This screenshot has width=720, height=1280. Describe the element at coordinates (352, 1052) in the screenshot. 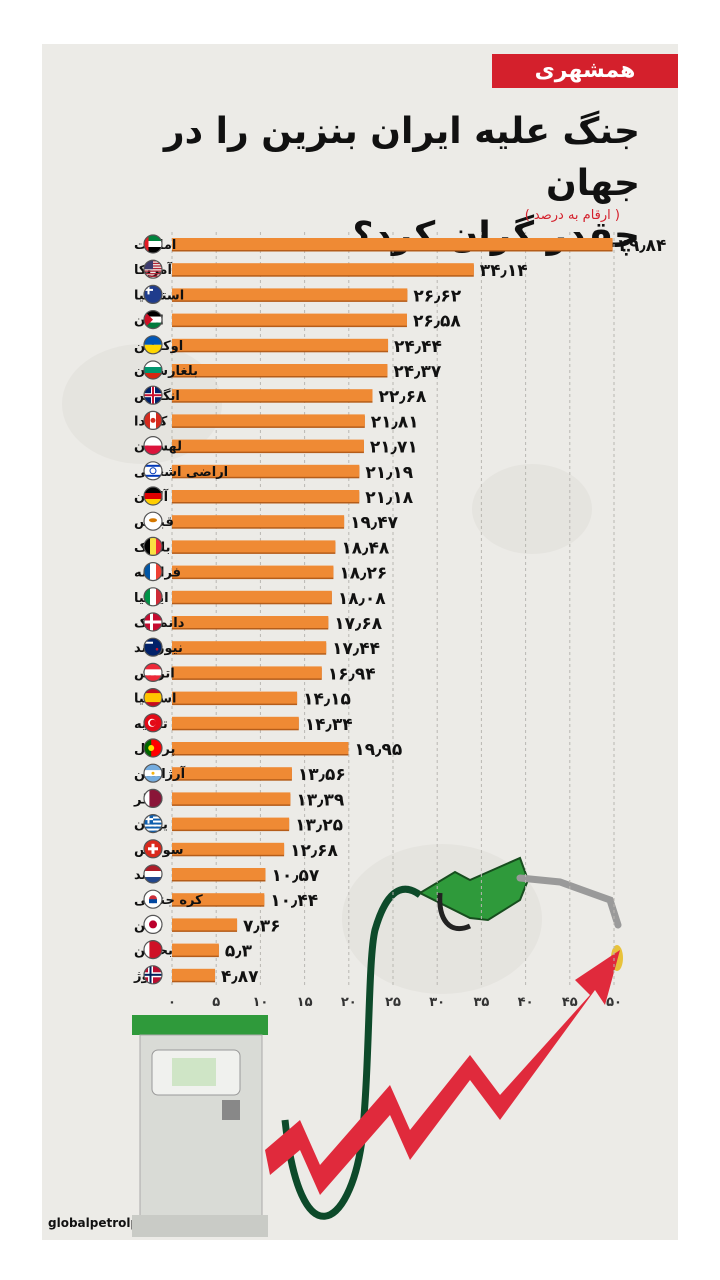

I see `hose-icon` at that location.